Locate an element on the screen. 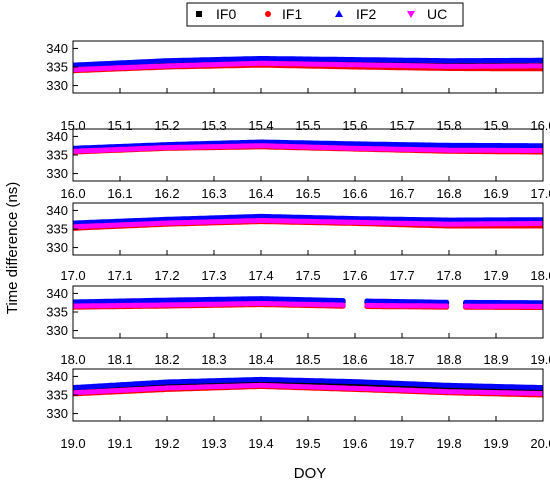 The image size is (550, 487). x-axis-label: DOY is located at coordinates (310, 473).